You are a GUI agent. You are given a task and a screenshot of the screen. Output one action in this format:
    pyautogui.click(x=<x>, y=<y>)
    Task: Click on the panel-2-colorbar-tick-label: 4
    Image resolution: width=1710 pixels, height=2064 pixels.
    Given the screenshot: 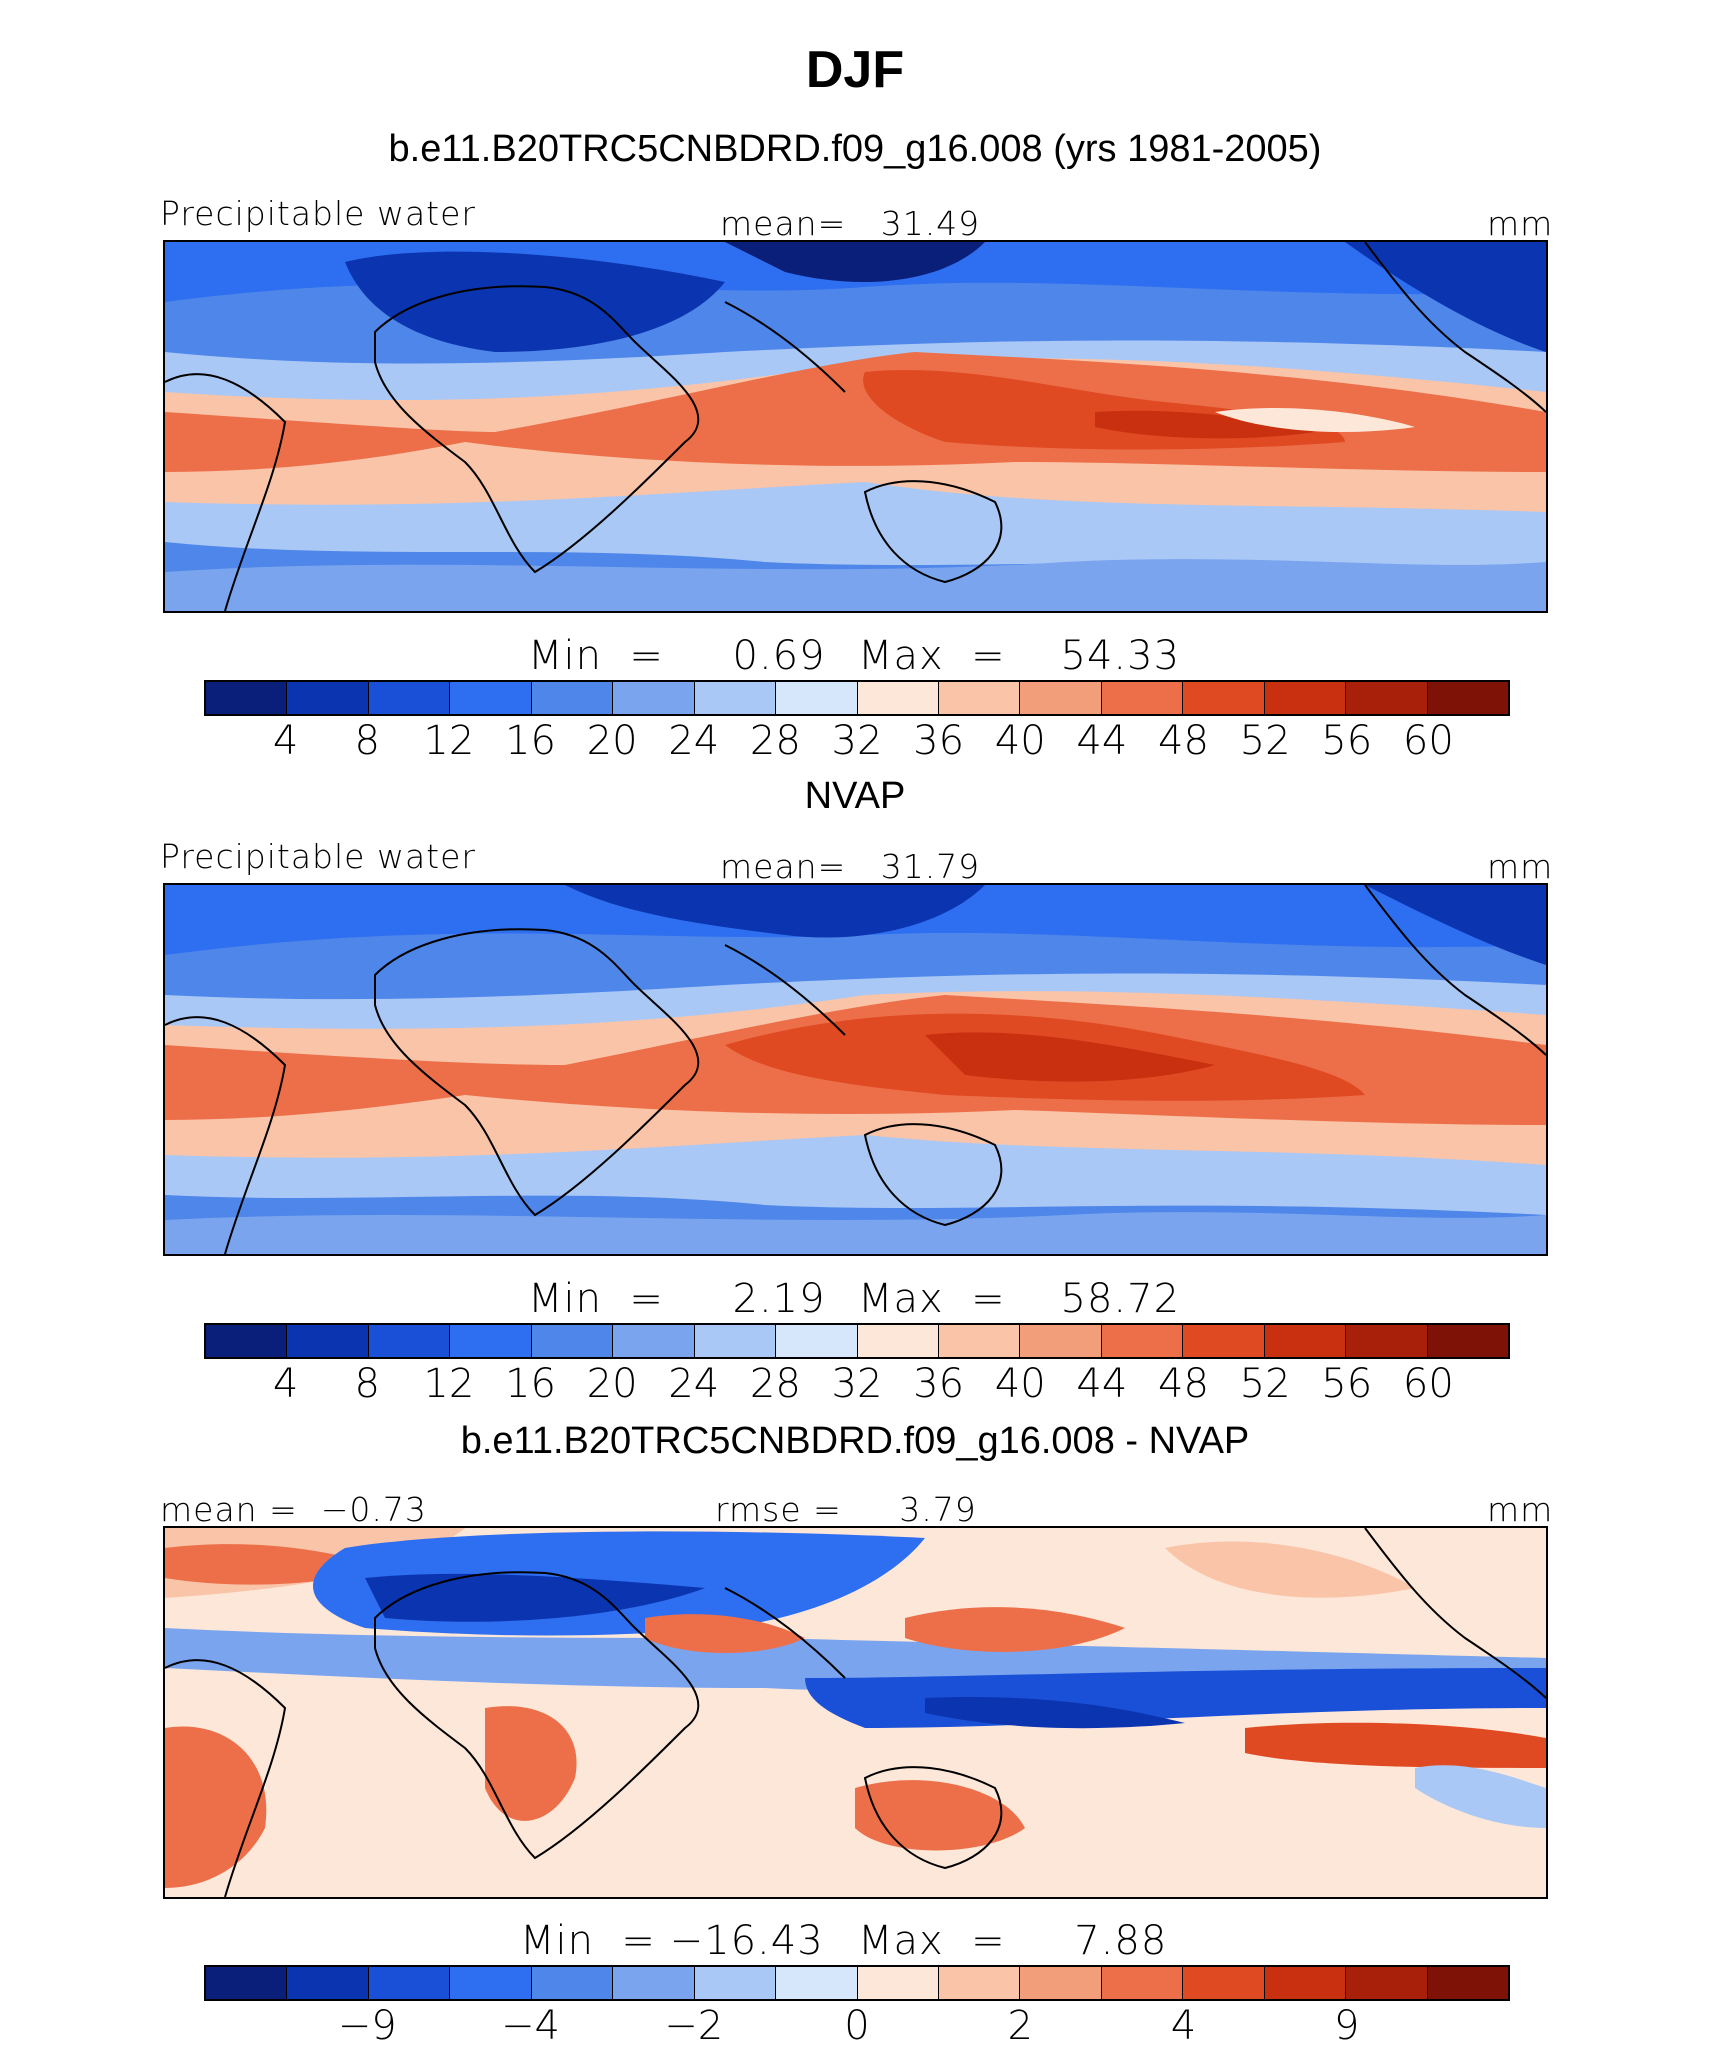 What is the action you would take?
    pyautogui.click(x=285, y=1384)
    